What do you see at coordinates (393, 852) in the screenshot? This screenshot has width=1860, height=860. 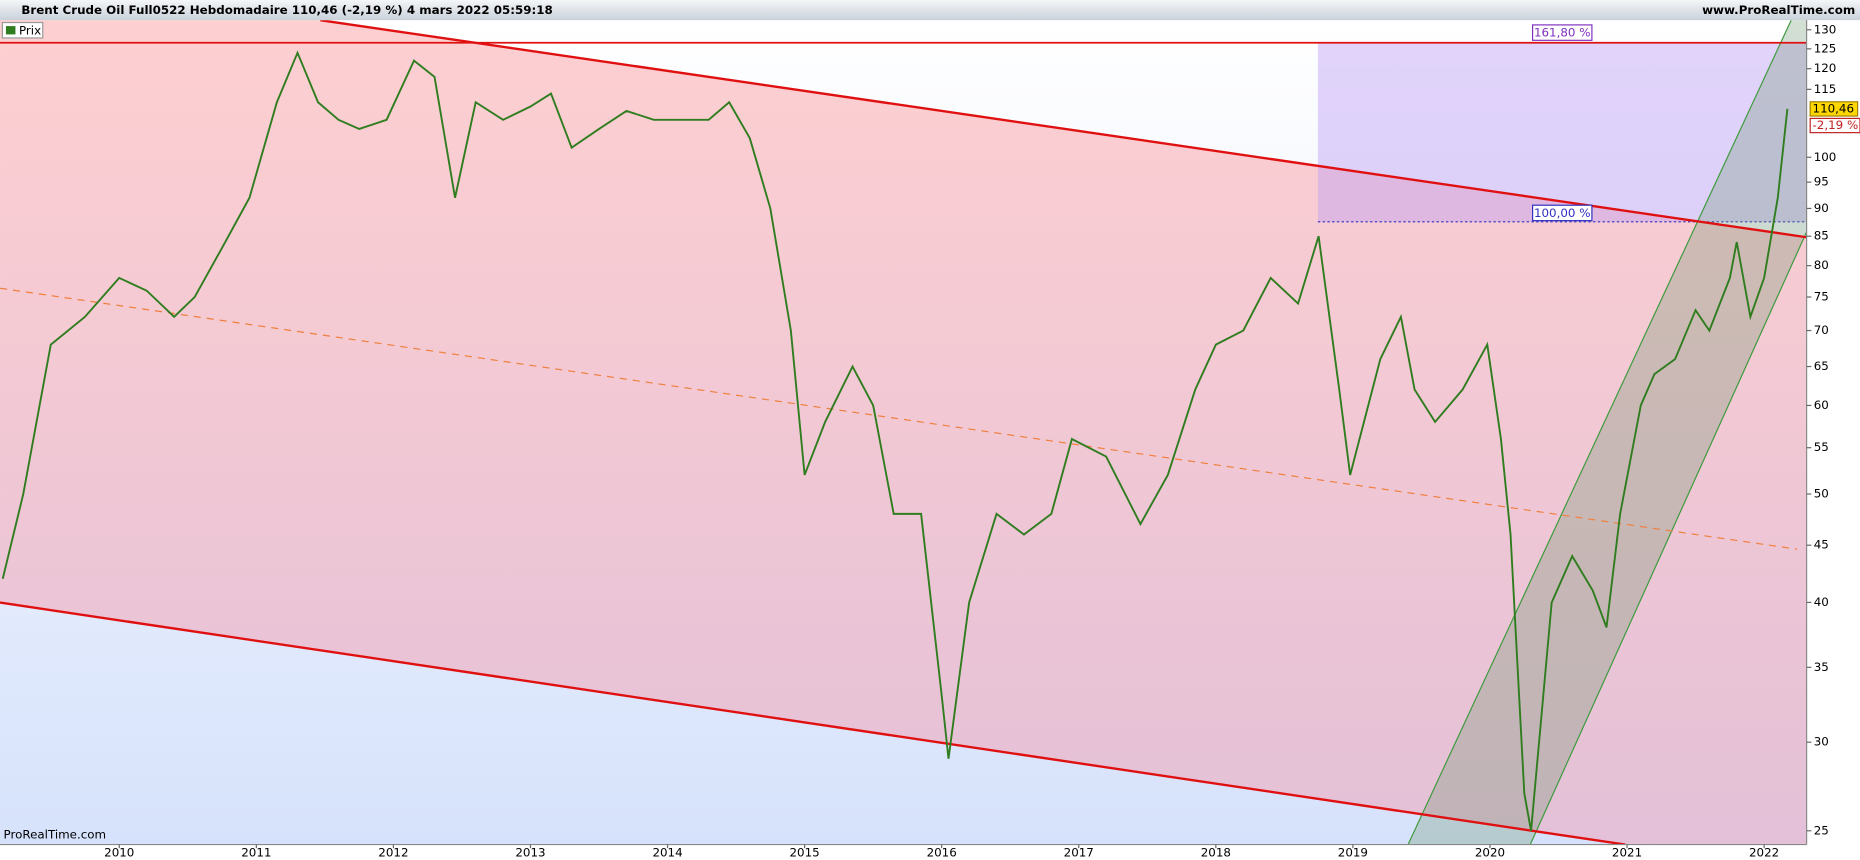 I see `x-tick-label: 2012` at bounding box center [393, 852].